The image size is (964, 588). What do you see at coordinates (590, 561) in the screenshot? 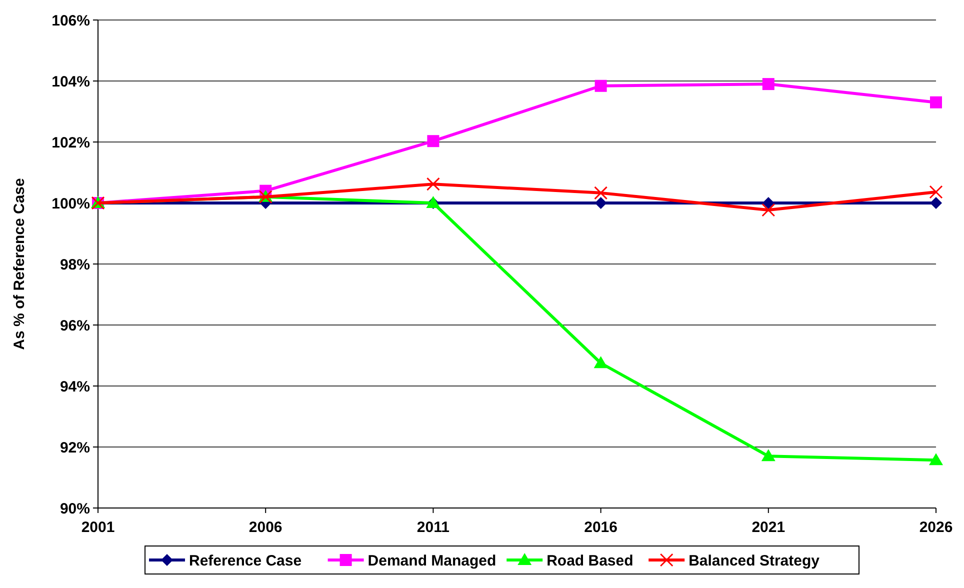
I see `legend-label: Road Based` at bounding box center [590, 561].